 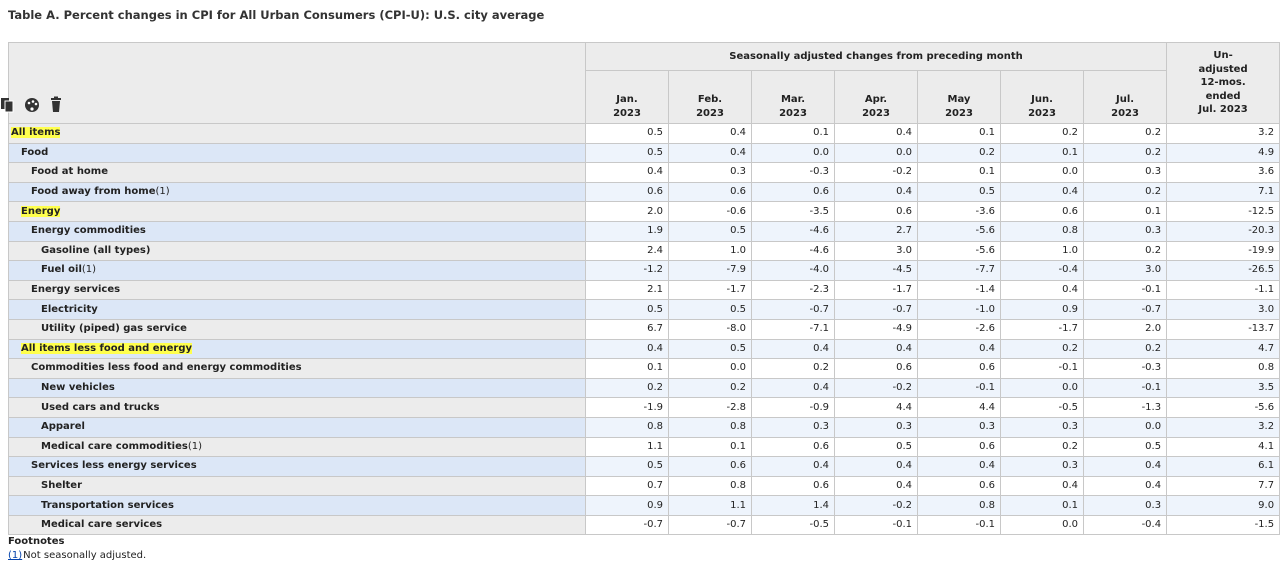 What do you see at coordinates (56, 104) in the screenshot?
I see `delete-icon` at bounding box center [56, 104].